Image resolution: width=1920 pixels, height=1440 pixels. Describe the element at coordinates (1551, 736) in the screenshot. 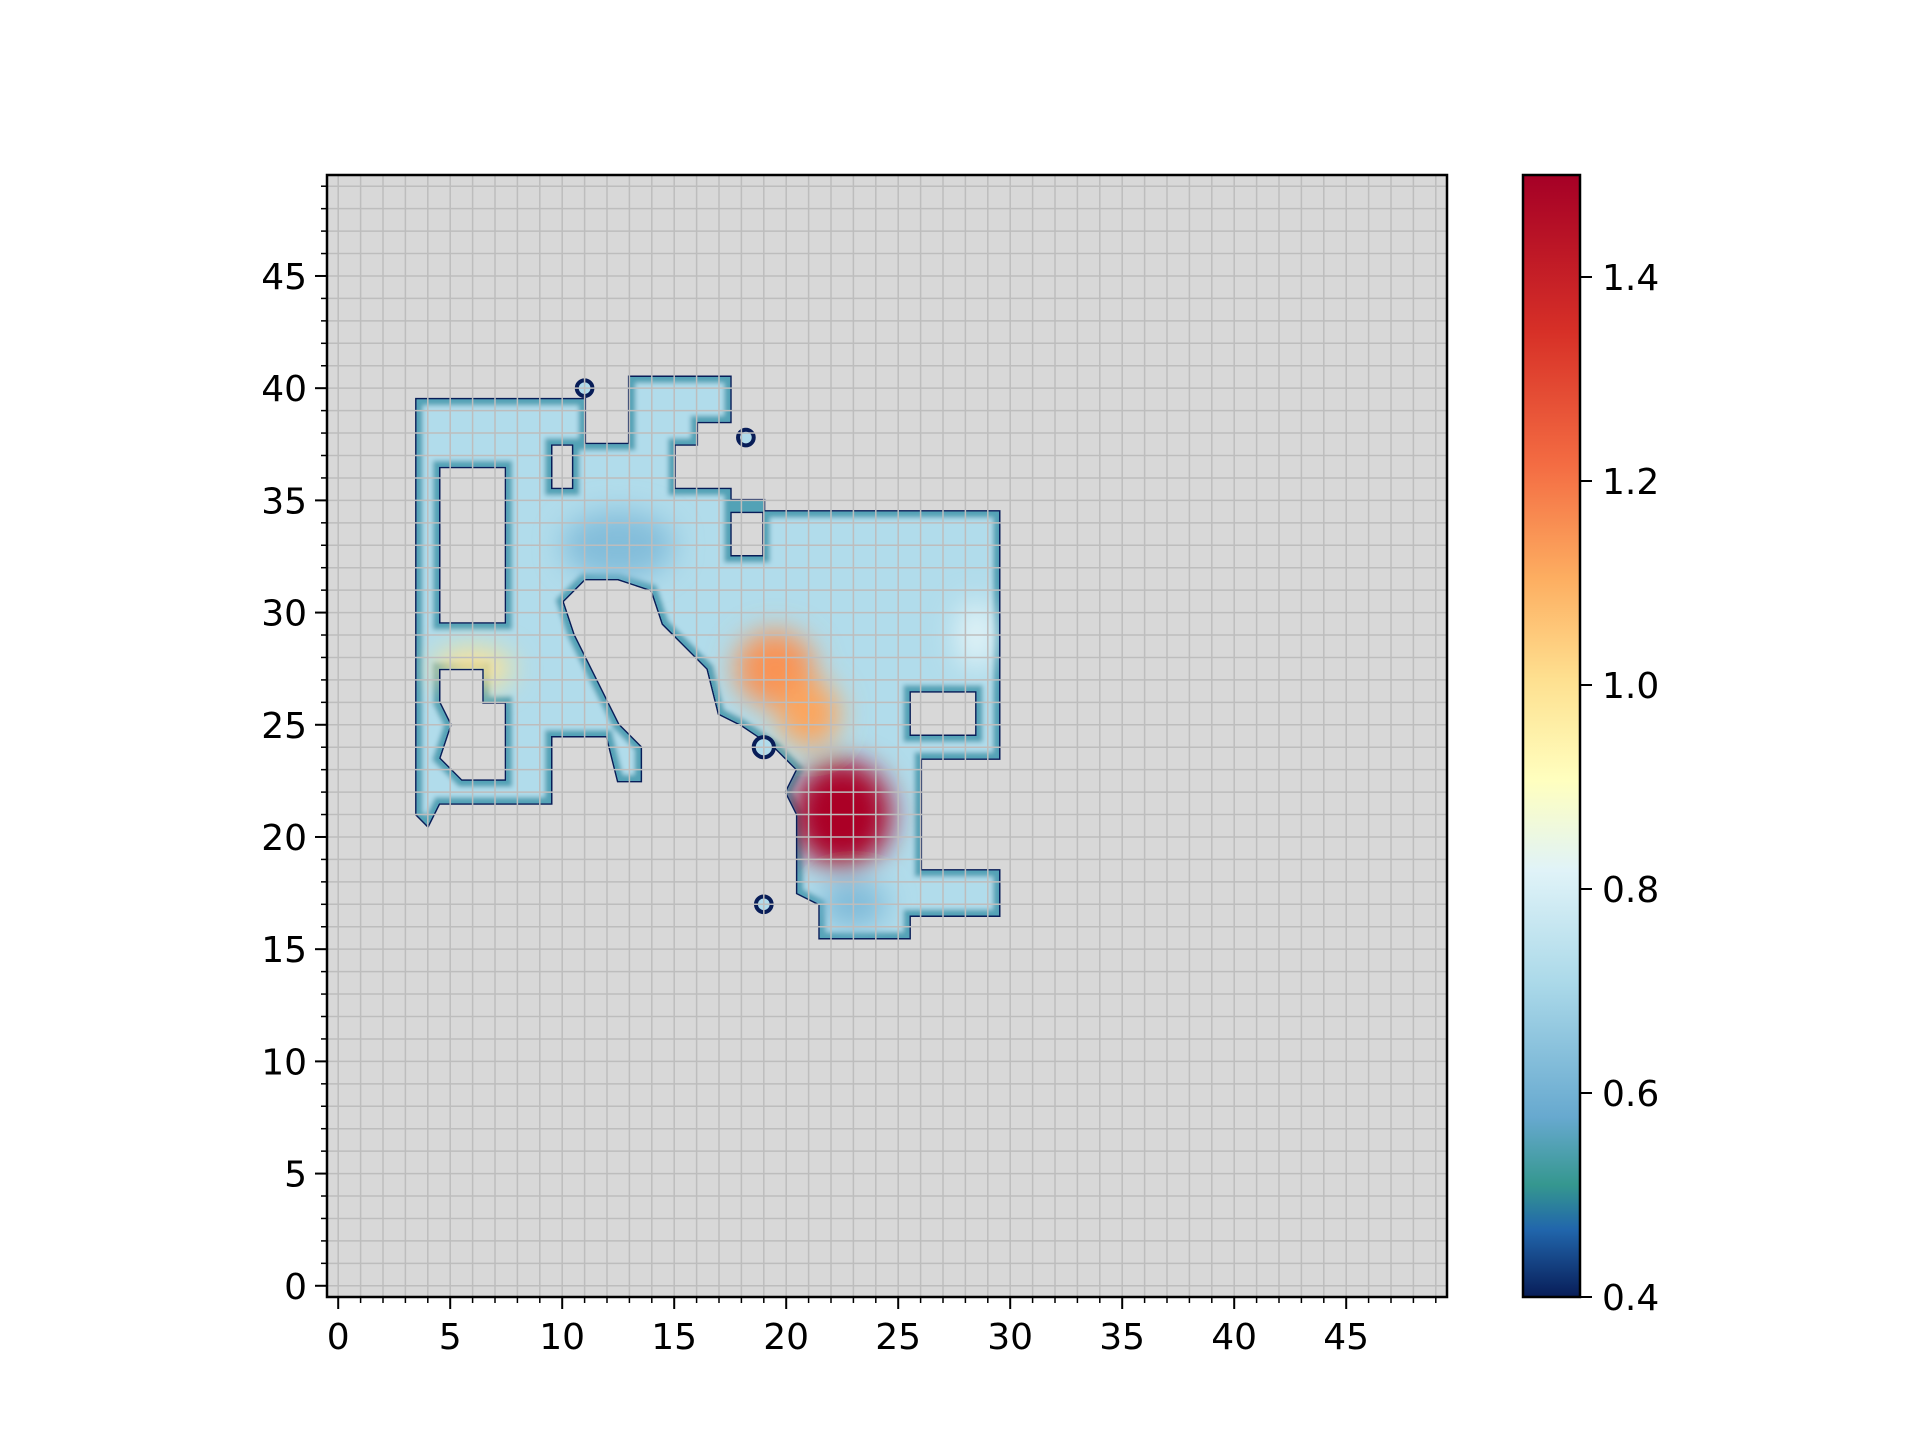

I see `colorbar-gradient` at that location.